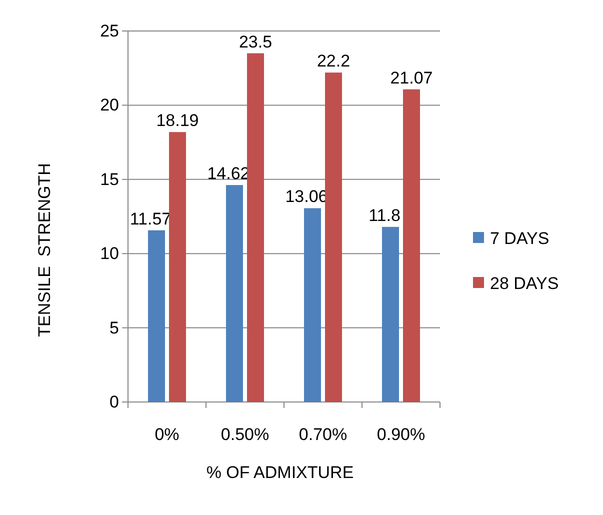 The image size is (603, 515). I want to click on data-label: 11.8, so click(384, 215).